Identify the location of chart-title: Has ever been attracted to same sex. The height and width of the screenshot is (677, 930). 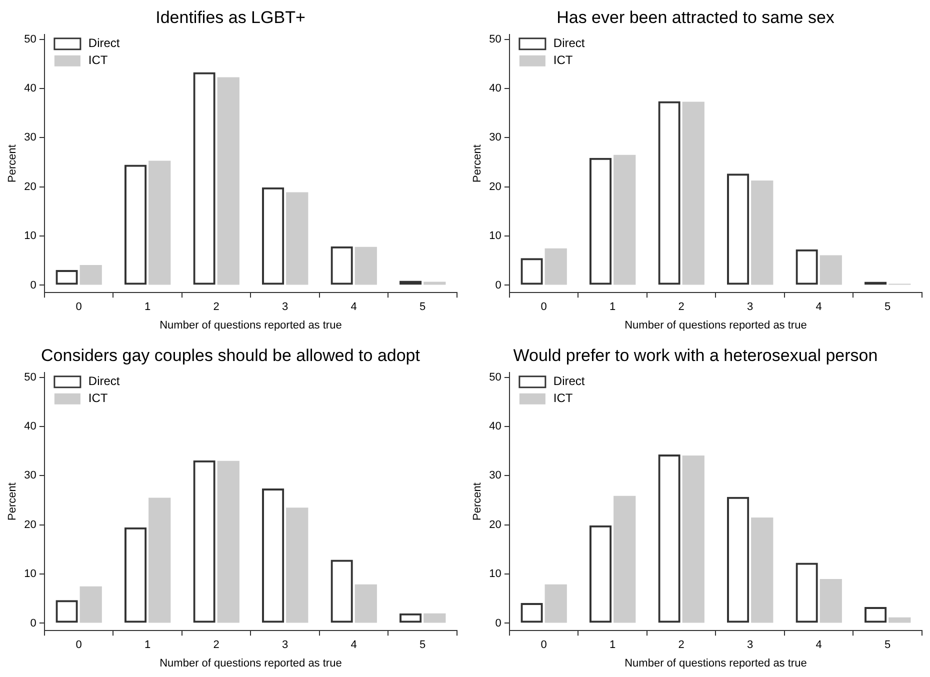
(695, 17).